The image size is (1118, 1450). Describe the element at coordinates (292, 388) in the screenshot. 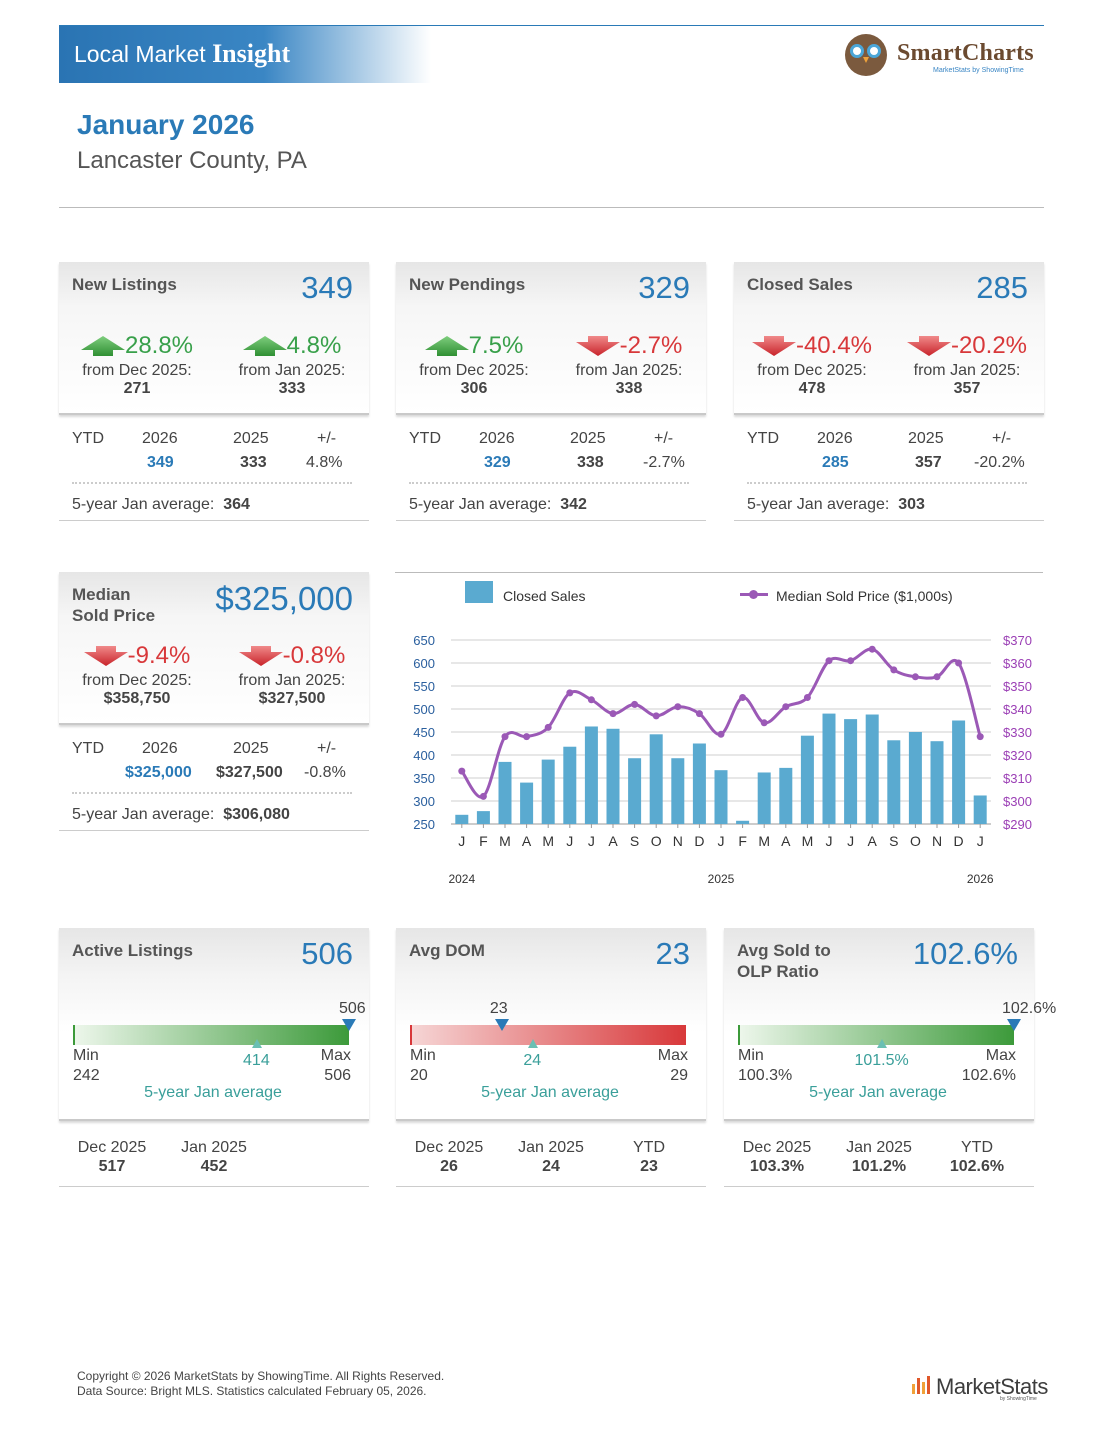

I see `new-listings-change-year-value: 333` at that location.